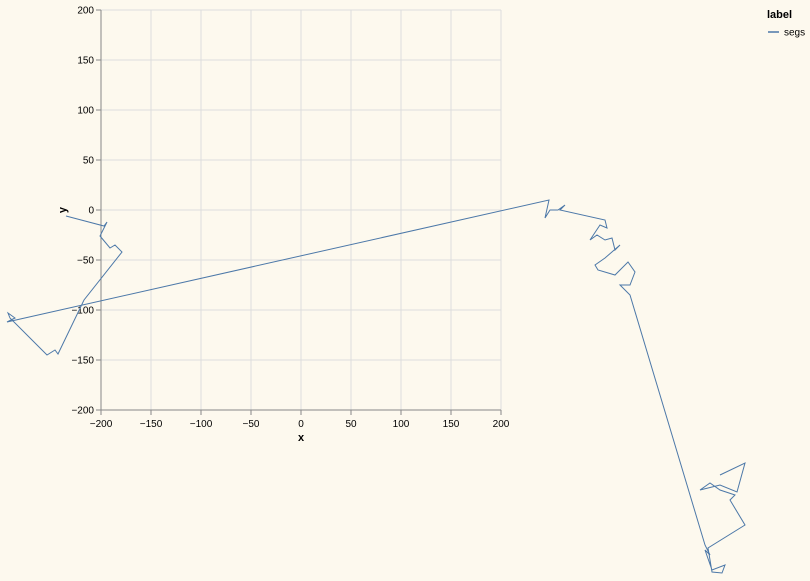 The width and height of the screenshot is (810, 581). What do you see at coordinates (82, 361) in the screenshot?
I see `y-tick-label: −150` at bounding box center [82, 361].